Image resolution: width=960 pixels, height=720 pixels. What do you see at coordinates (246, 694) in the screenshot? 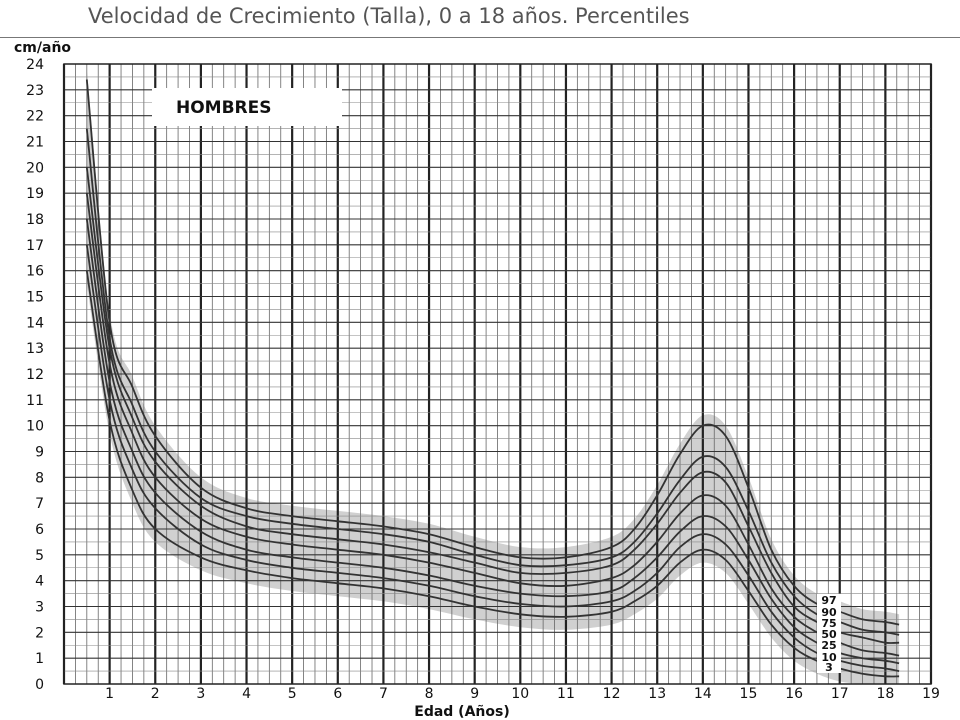
I see `x-tick-label: 4` at bounding box center [246, 694].